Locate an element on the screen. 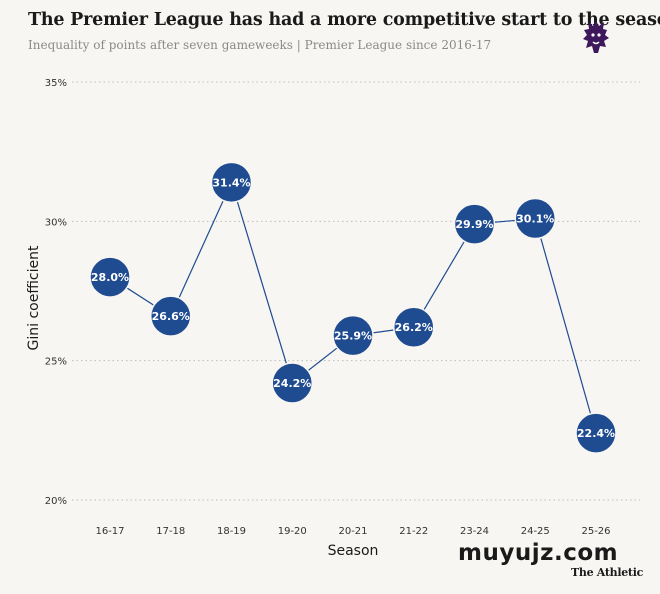 Image resolution: width=660 pixels, height=594 pixels. premier-league-lion-icon is located at coordinates (596, 37).